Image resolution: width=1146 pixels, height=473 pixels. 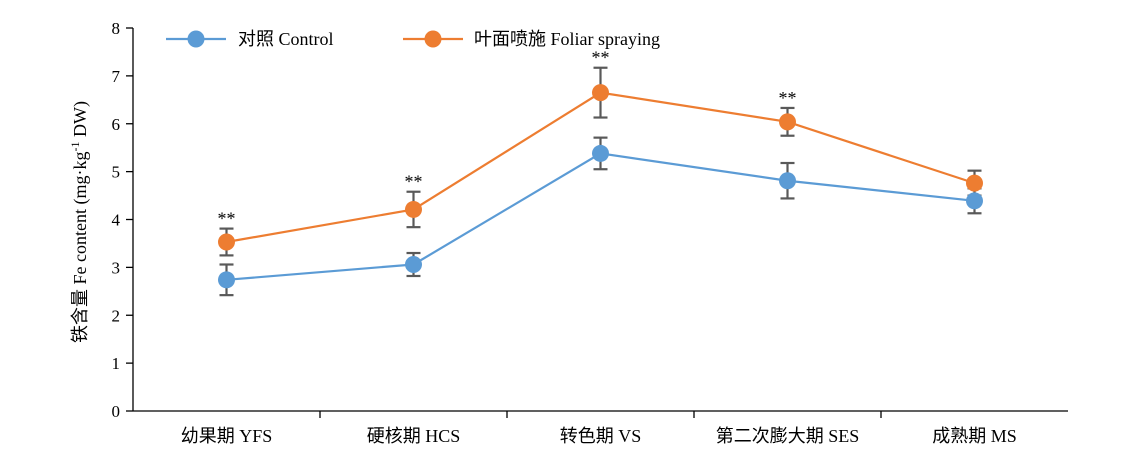 I want to click on x-category-label: 硬核期 HCS, so click(x=414, y=436).